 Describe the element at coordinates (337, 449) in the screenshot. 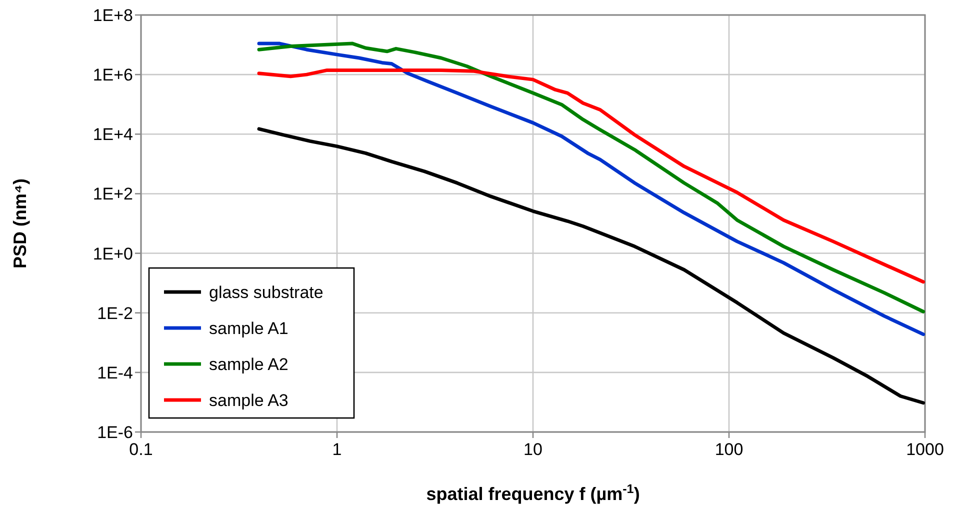

I see `x-tick-label: 1` at that location.